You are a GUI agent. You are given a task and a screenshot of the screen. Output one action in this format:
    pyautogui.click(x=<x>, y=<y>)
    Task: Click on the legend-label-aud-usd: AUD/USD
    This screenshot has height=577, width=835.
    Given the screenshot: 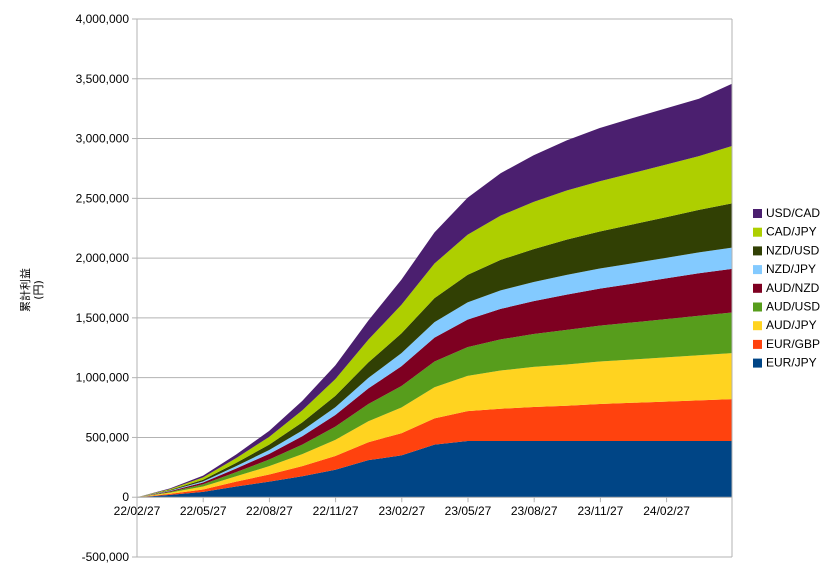 What is the action you would take?
    pyautogui.click(x=793, y=307)
    